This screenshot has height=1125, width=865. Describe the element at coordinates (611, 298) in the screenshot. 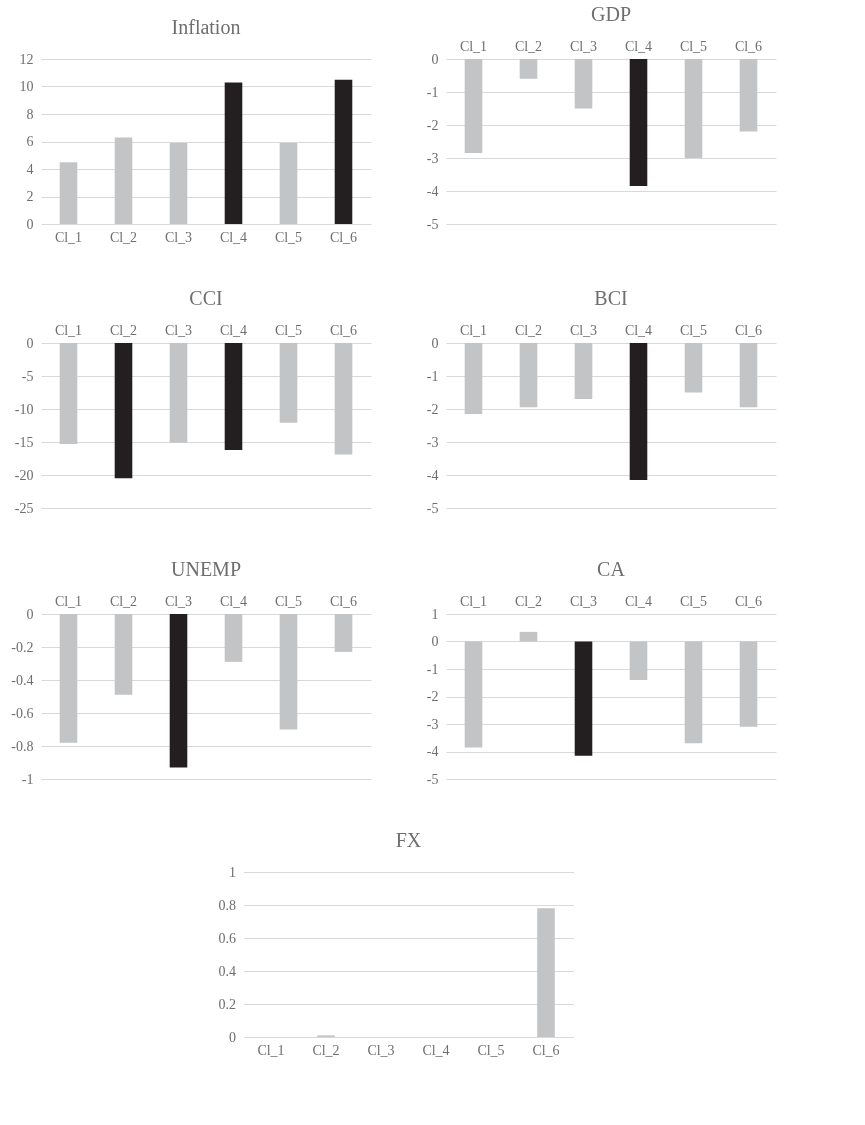

I see `chart-title: BCI` at that location.